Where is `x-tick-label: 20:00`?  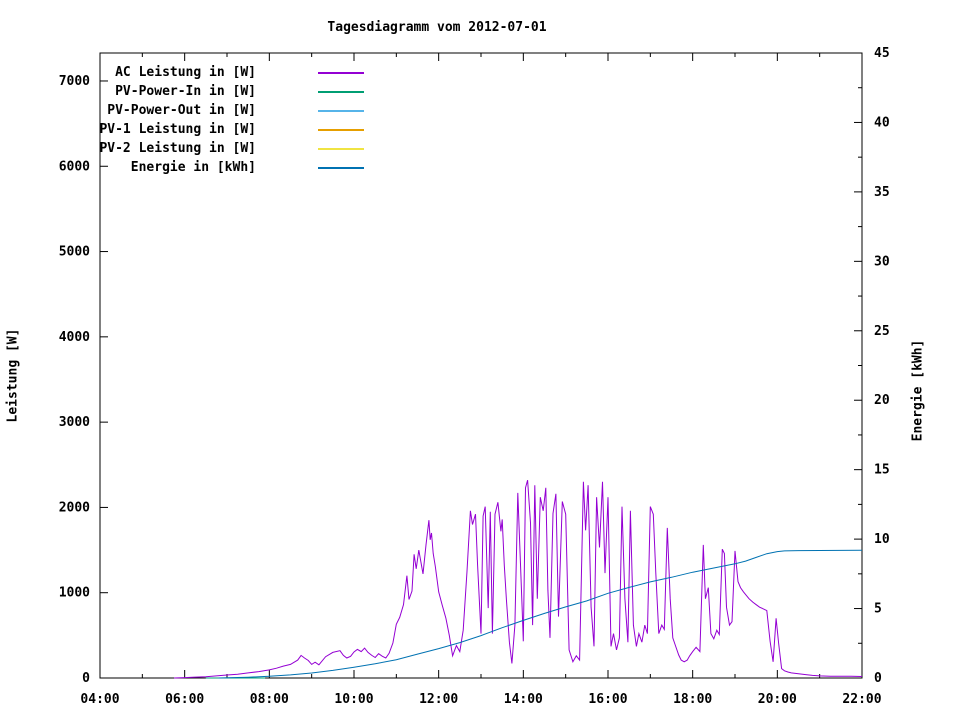
x-tick-label: 20:00 is located at coordinates (777, 699).